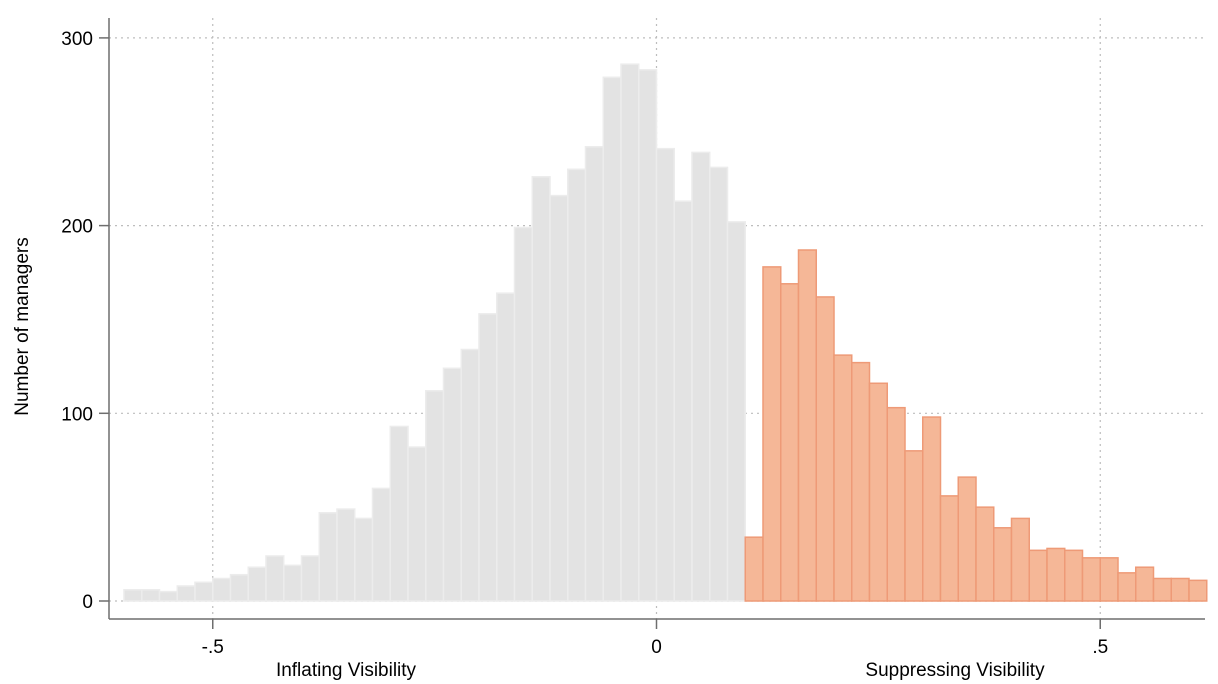 This screenshot has width=1218, height=684. I want to click on y-tick-label: 100, so click(77, 414).